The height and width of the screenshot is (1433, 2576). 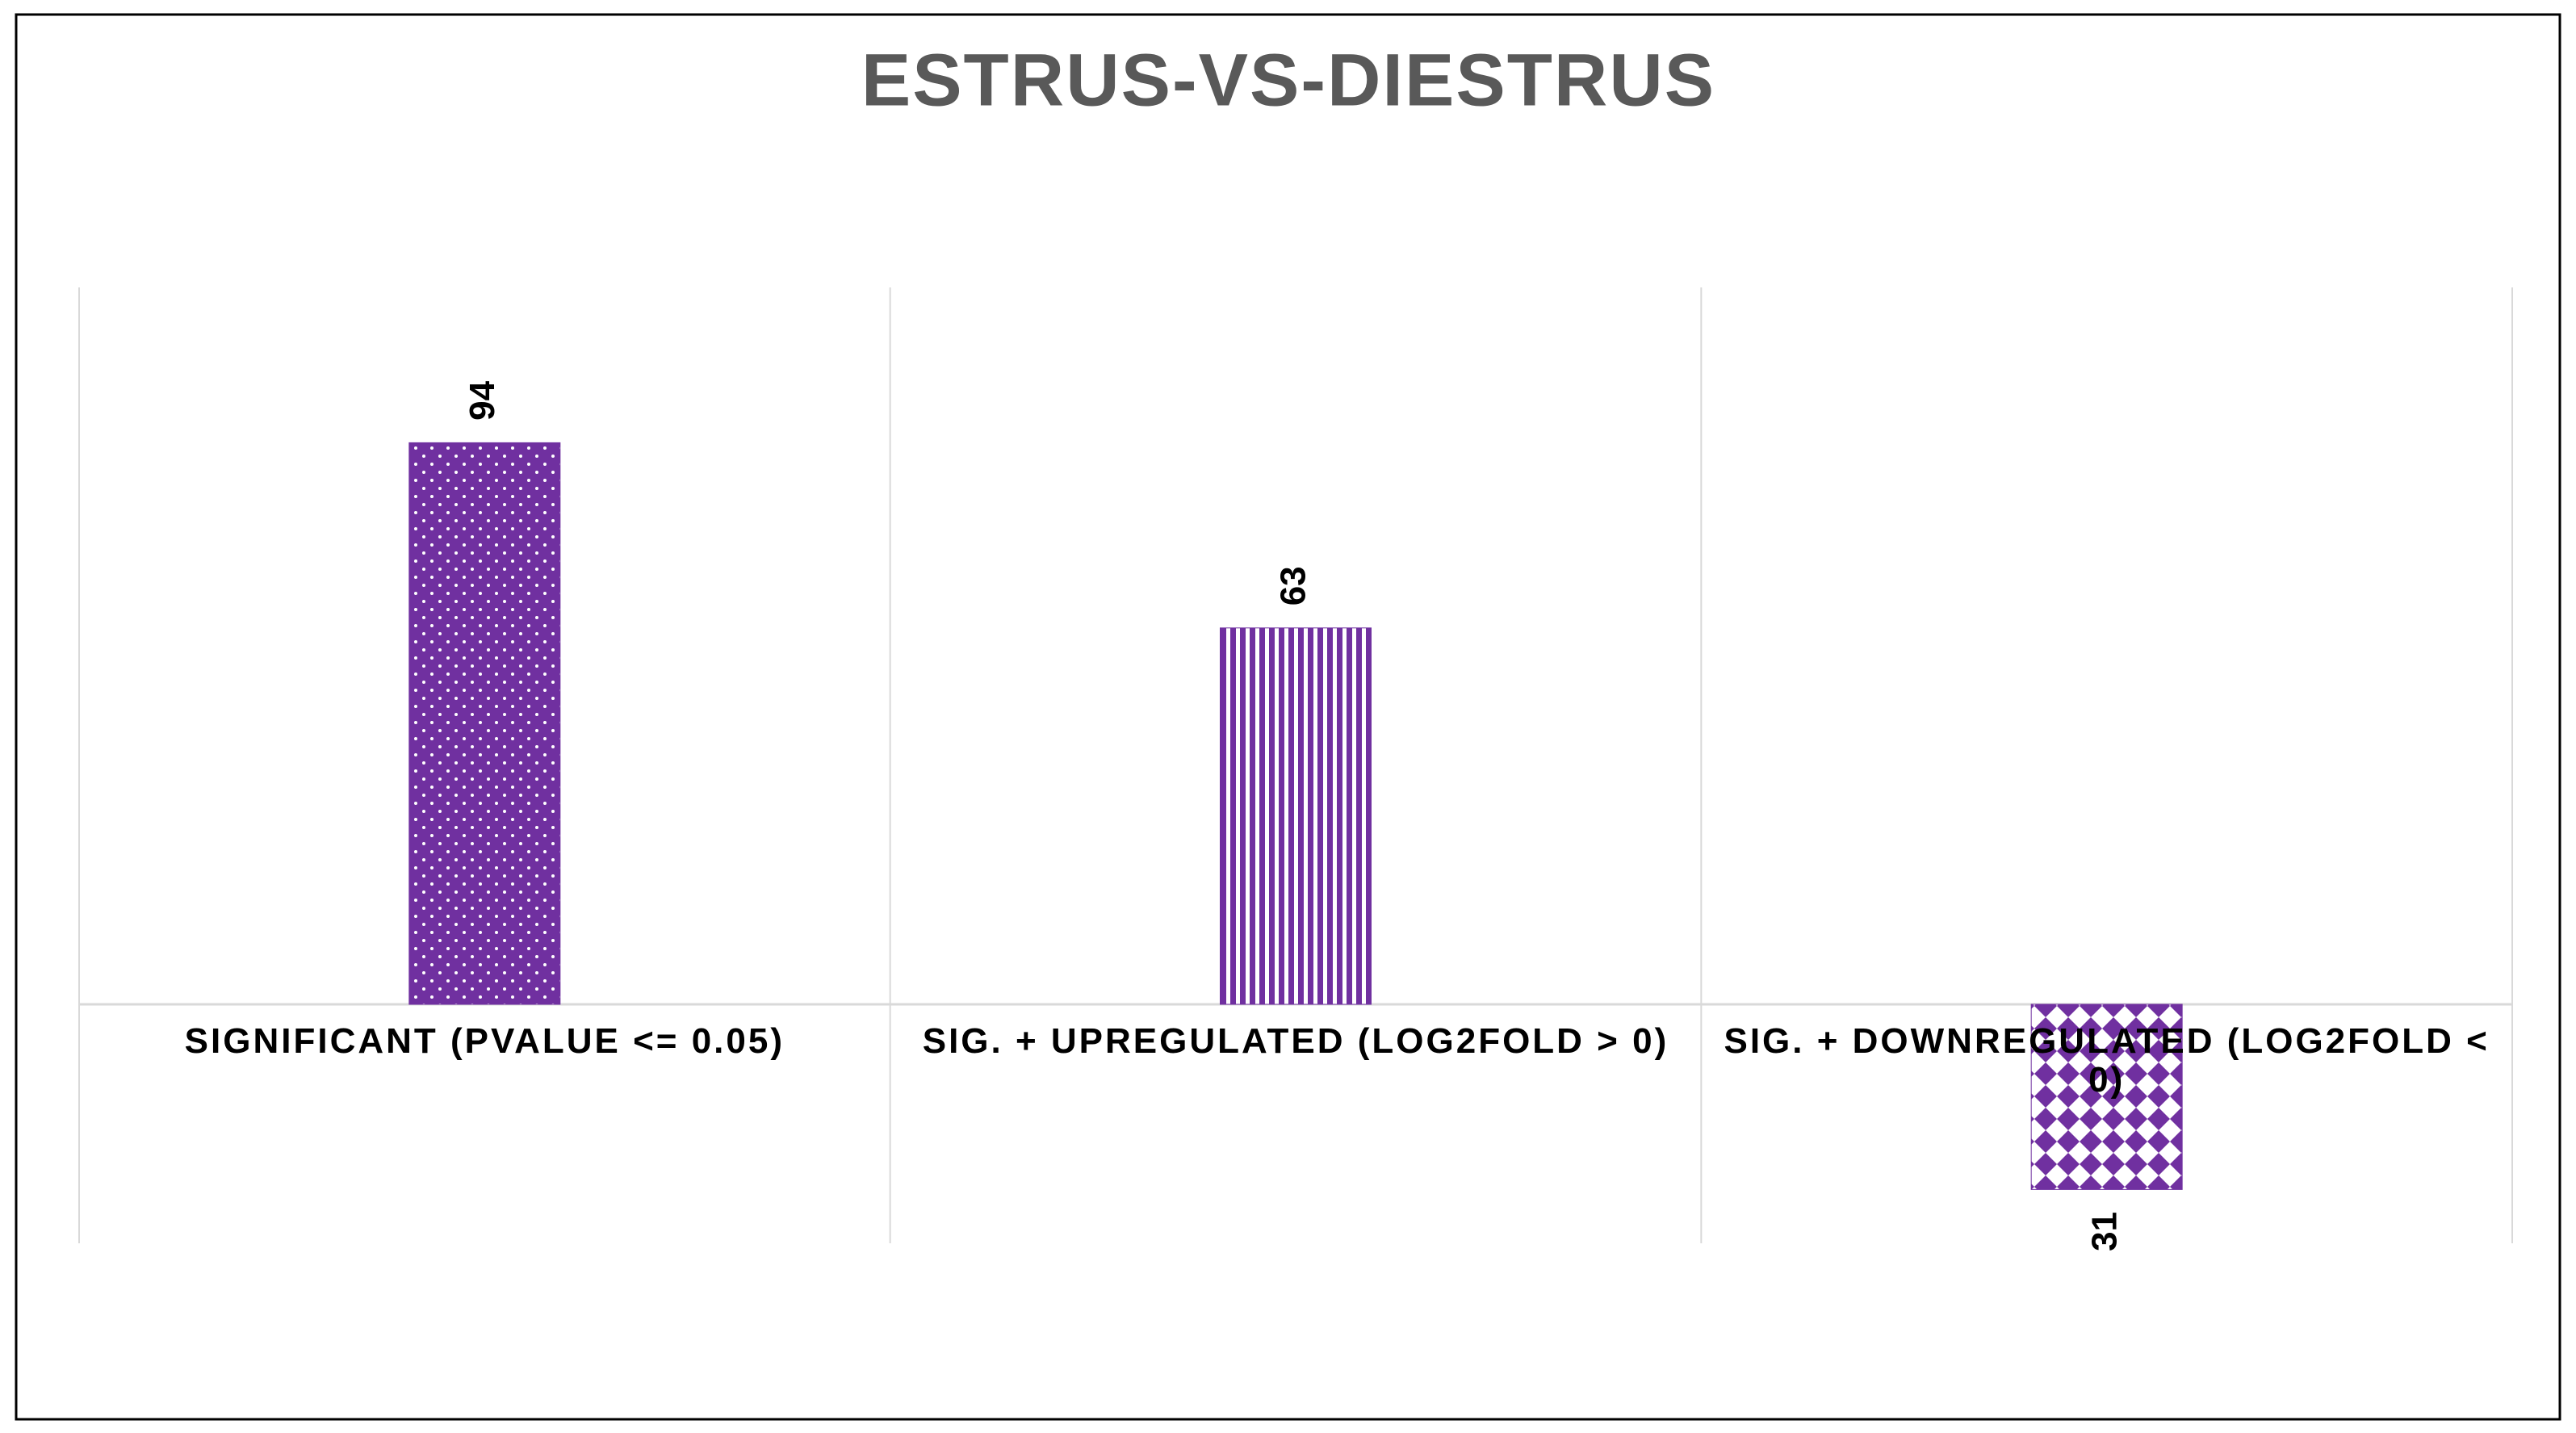 I want to click on x-tick-label: SIG. + DOWNREGULATED (LOG2FOLD < 0), so click(x=2107, y=1061).